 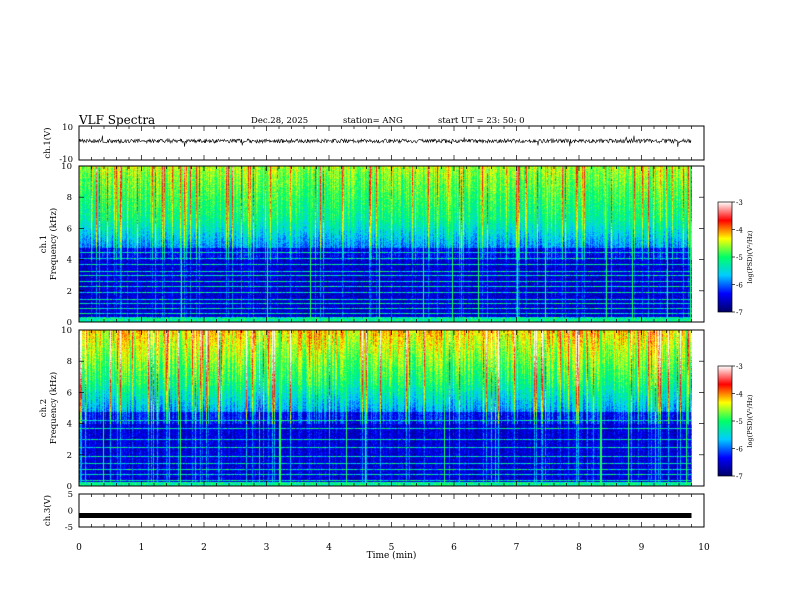 I want to click on ch2-colorbar-tick-label: -4, so click(x=739, y=395).